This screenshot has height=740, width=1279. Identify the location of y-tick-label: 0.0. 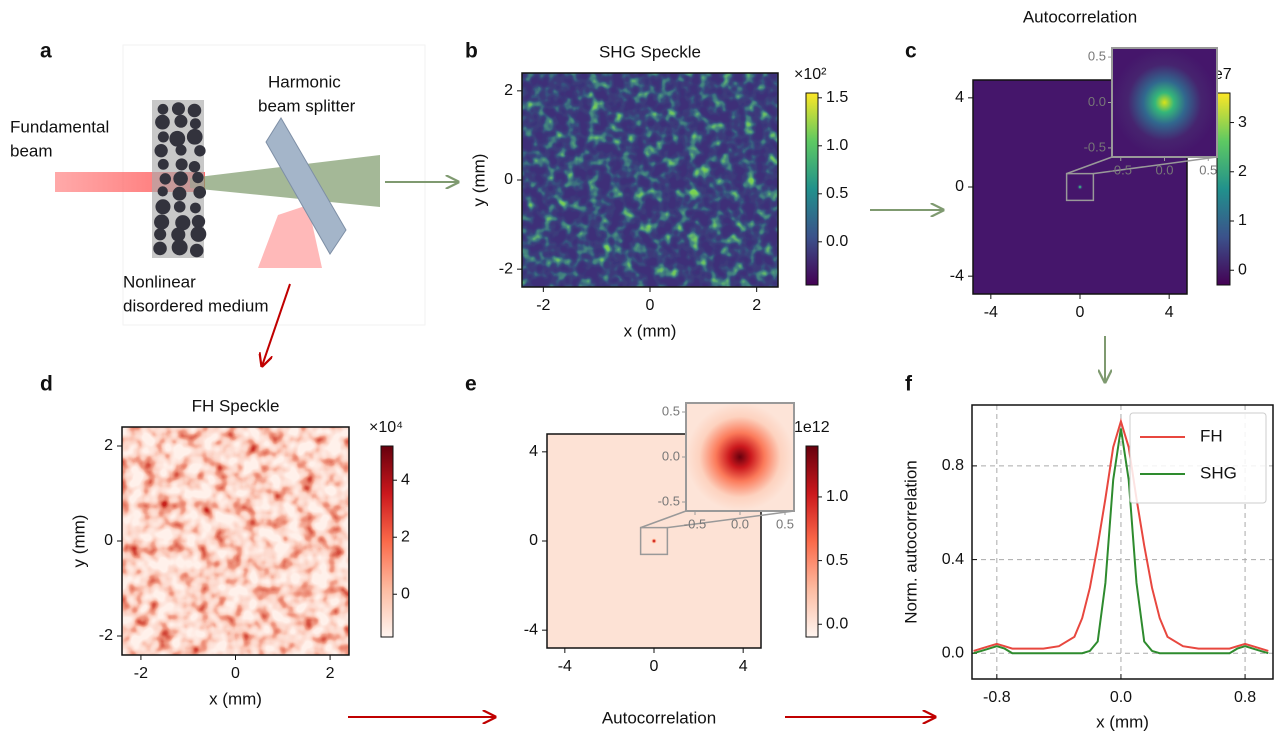
(953, 652).